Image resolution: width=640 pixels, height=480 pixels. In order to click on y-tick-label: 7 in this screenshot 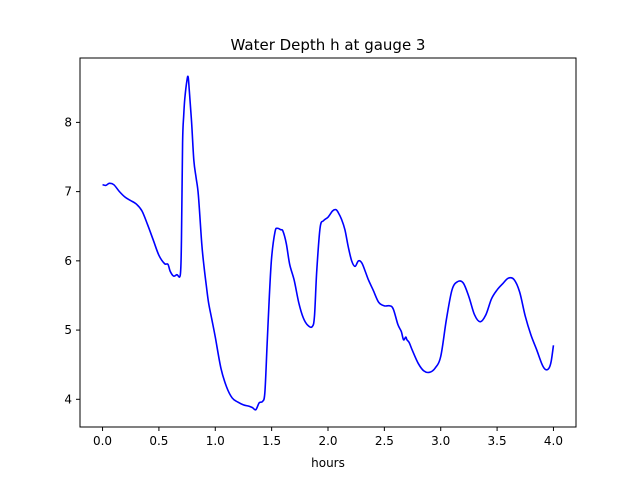, I will do `click(68, 192)`.